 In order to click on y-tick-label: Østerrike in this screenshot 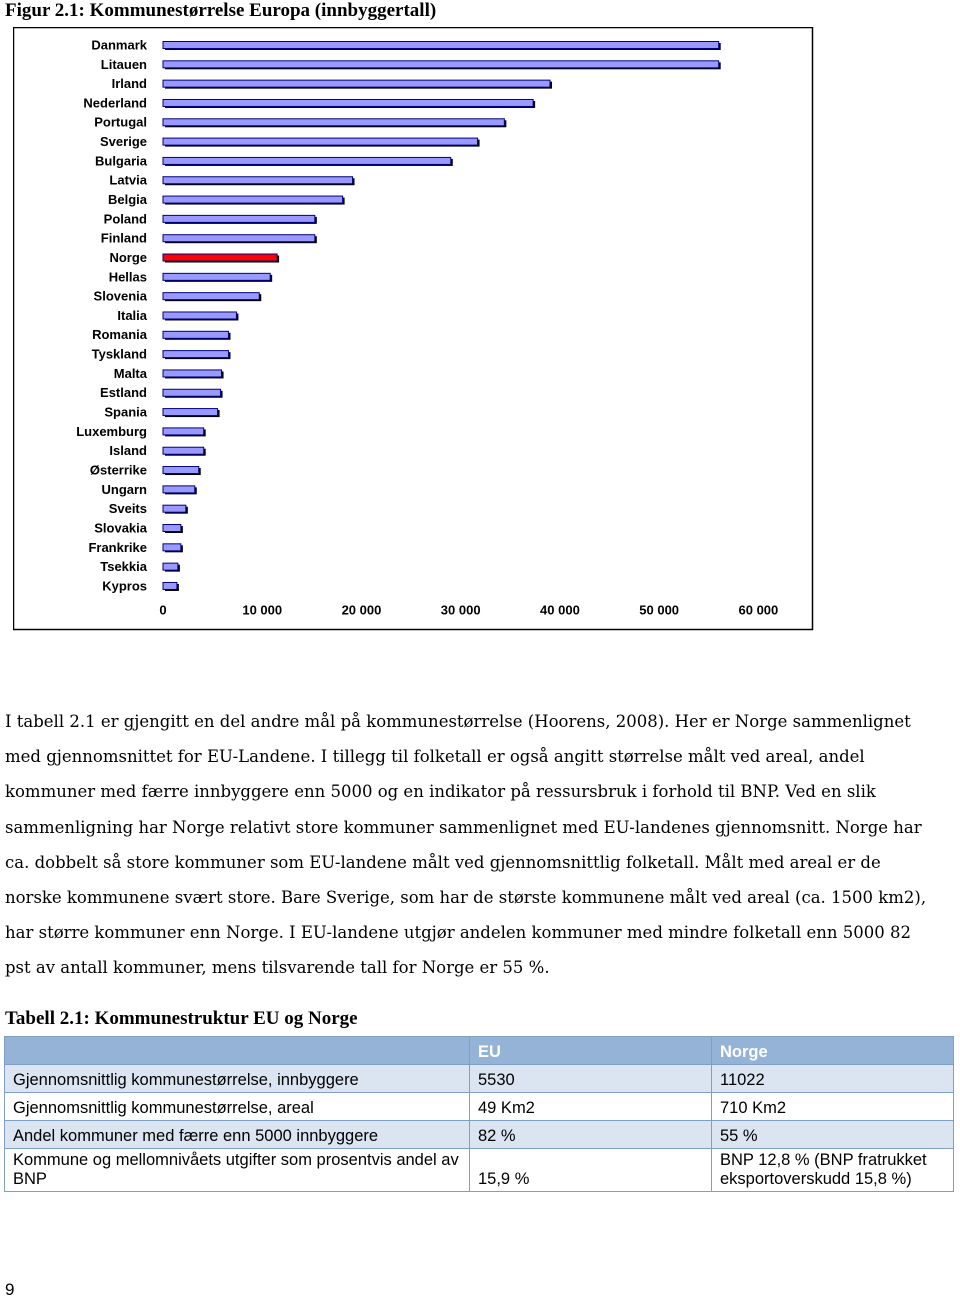, I will do `click(118, 469)`.